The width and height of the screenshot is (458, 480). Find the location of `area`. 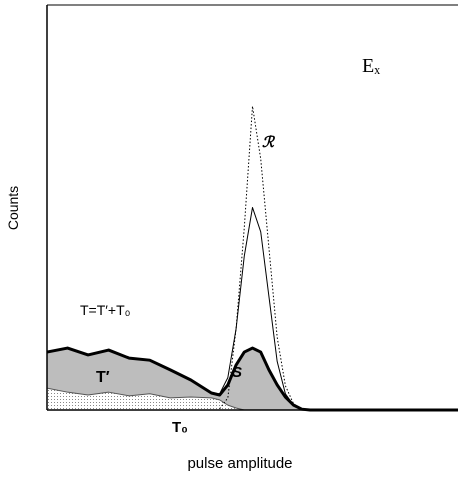

area is located at coordinates (146, 399).